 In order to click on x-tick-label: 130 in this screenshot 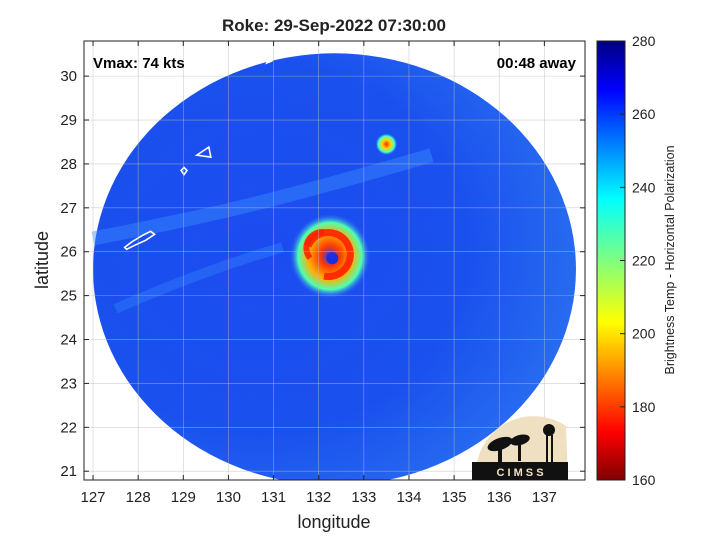, I will do `click(228, 497)`.